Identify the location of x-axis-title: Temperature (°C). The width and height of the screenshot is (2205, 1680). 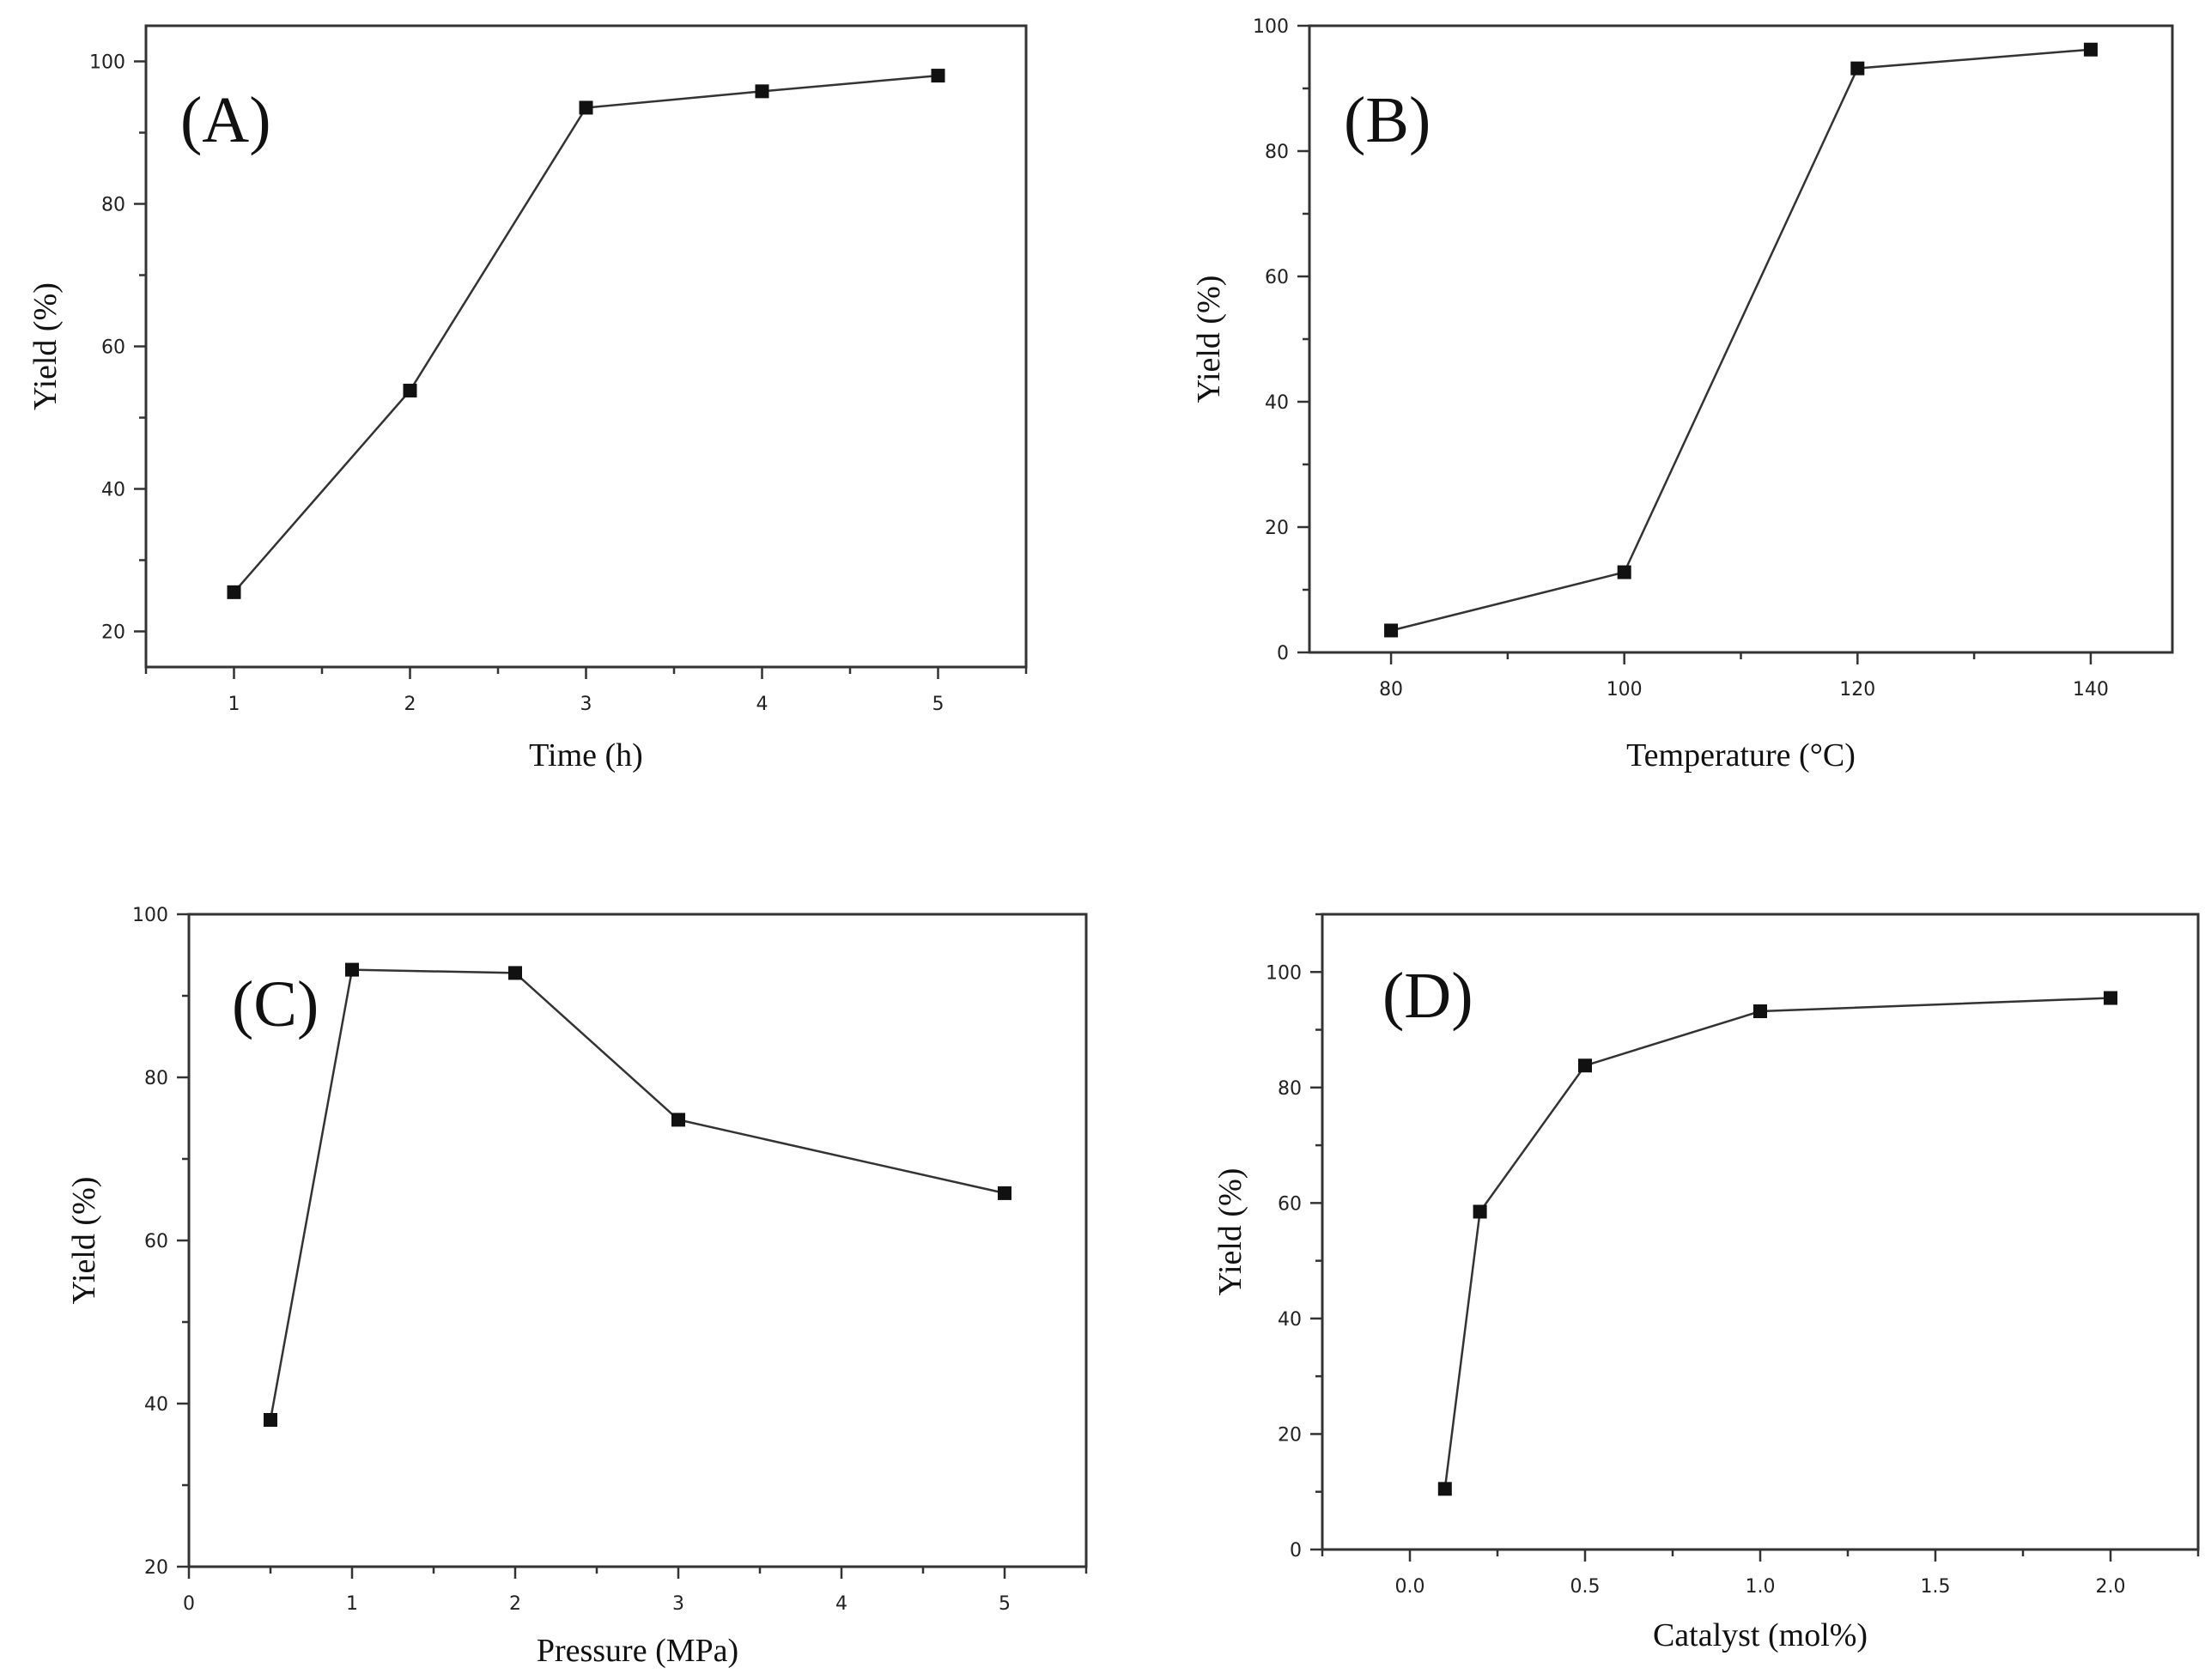
(1741, 755).